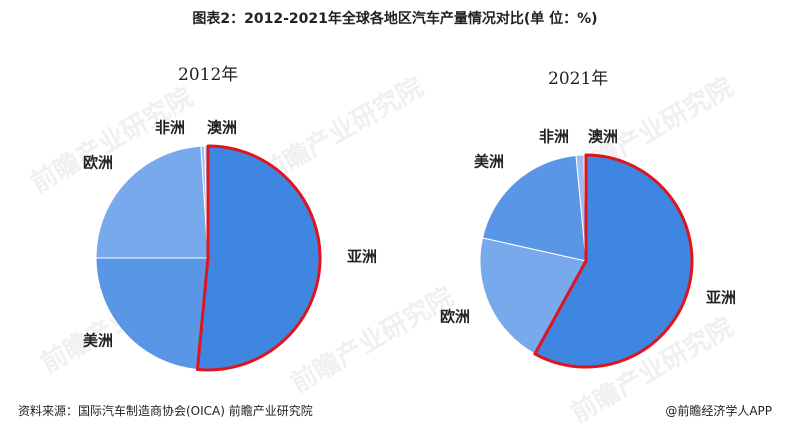 This screenshot has height=430, width=790. Describe the element at coordinates (718, 411) in the screenshot. I see `credit-note: @前瞻经济学人APP` at that location.